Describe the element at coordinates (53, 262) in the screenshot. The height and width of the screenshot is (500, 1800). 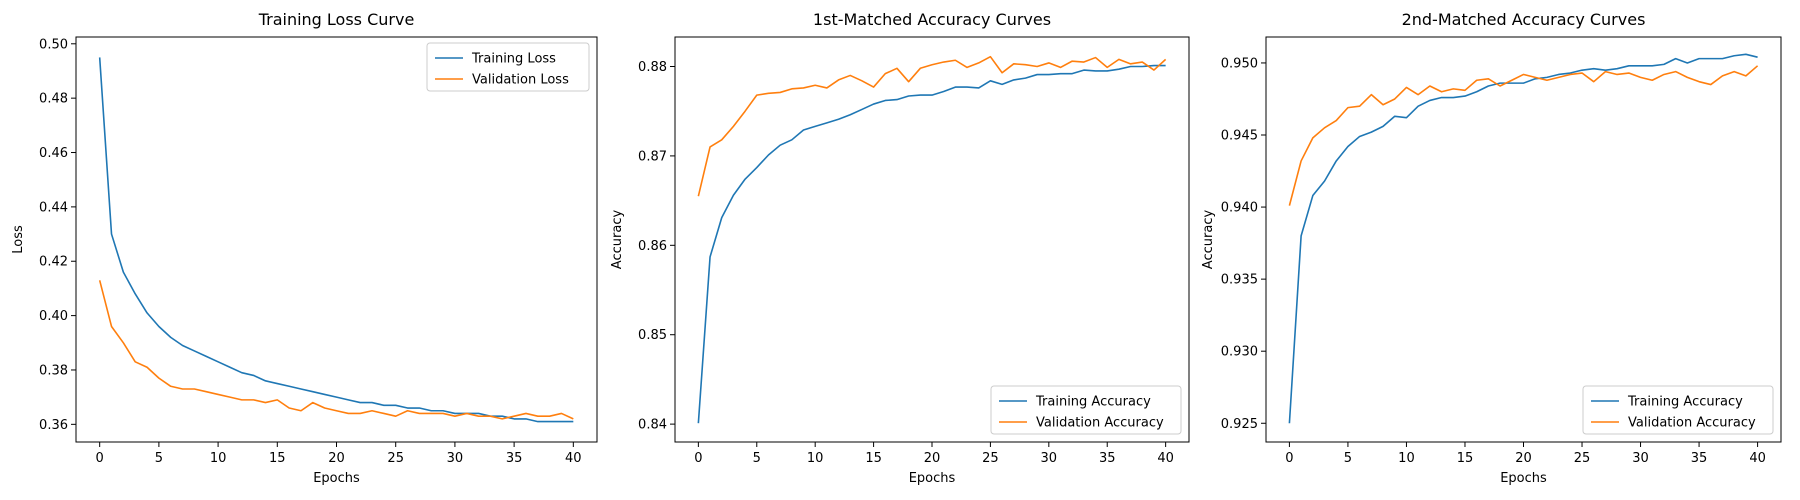
I see `y-tick-label: 0.42` at that location.